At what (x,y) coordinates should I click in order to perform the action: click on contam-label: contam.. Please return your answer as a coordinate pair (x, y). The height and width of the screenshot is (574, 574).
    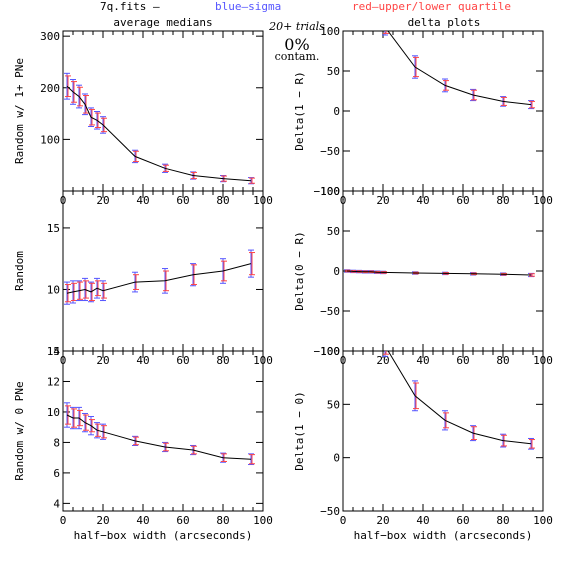
    Looking at the image, I should click on (297, 56).